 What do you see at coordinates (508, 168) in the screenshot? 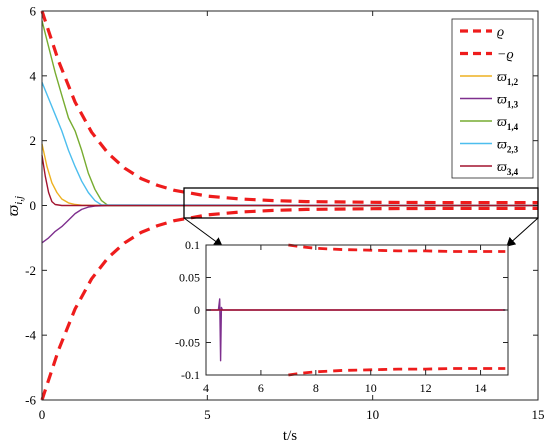
I see `legend-label: ϖ3,4` at bounding box center [508, 168].